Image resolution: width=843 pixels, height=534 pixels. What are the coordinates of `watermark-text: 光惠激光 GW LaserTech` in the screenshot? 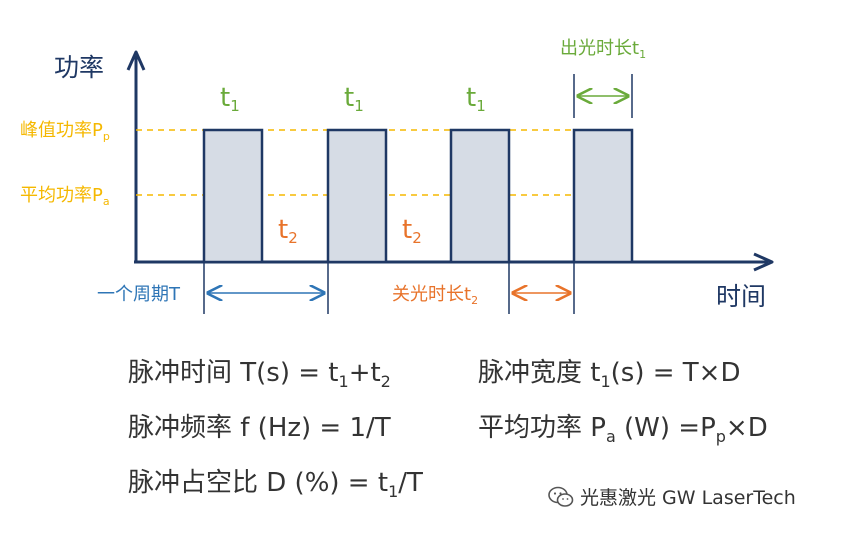 It's located at (688, 498).